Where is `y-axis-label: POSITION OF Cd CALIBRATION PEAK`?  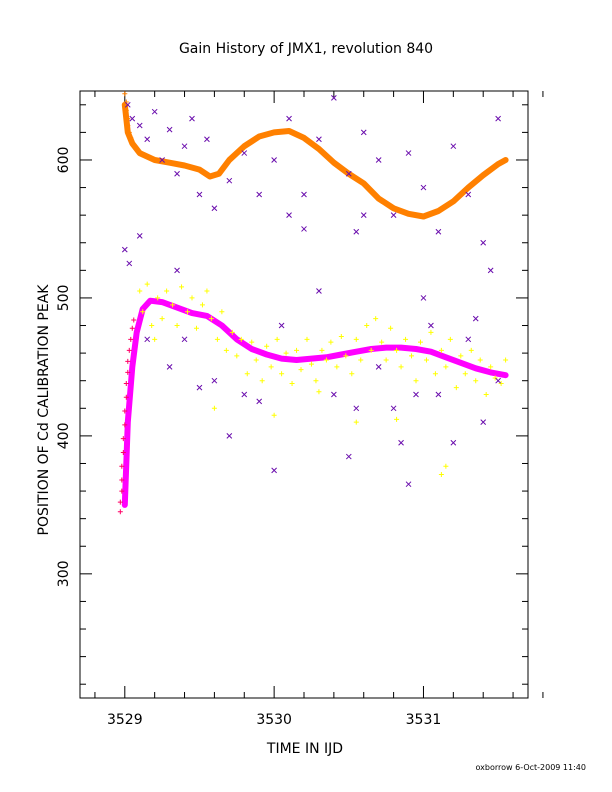
y-axis-label: POSITION OF Cd CALIBRATION PEAK is located at coordinates (44, 410).